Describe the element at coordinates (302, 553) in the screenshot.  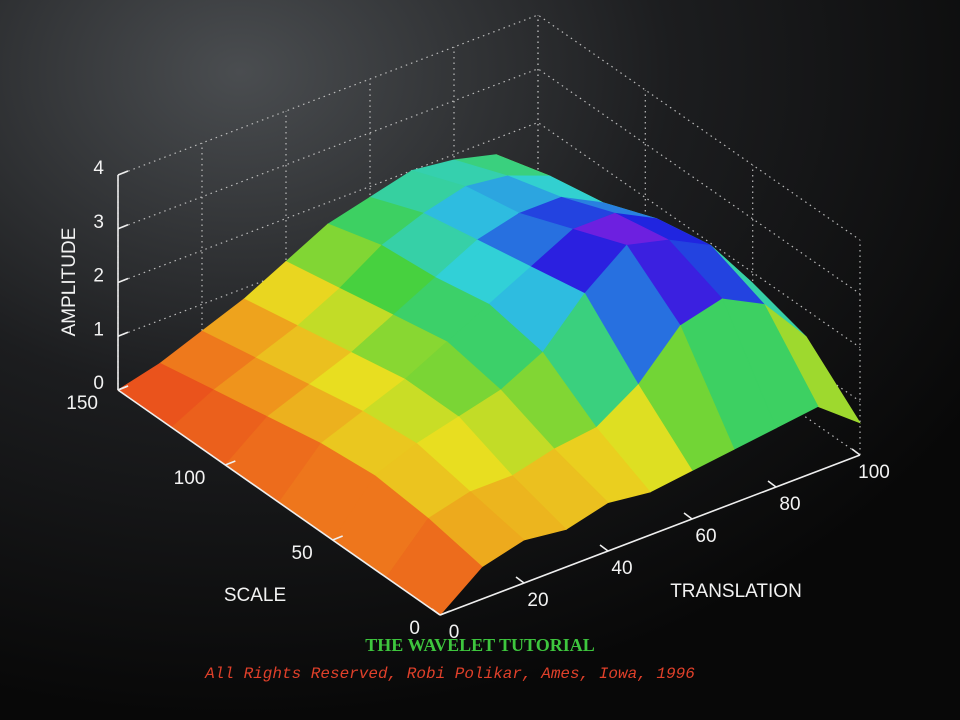
I see `y-tick-label: 50` at that location.